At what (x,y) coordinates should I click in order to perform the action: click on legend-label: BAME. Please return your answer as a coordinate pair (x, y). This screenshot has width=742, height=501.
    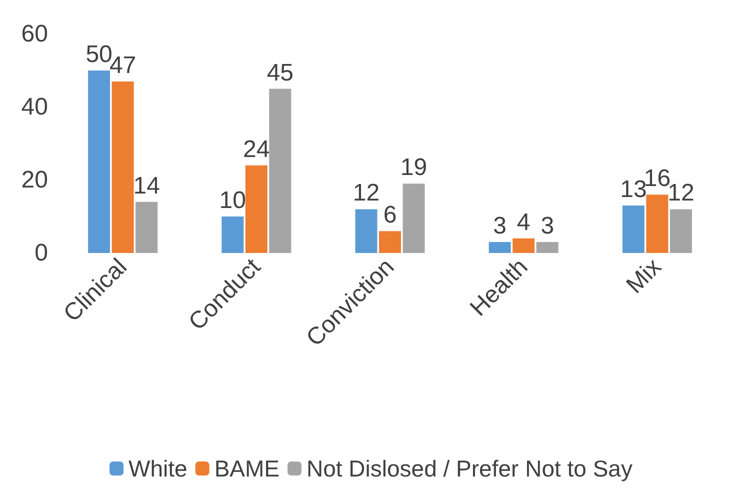
    Looking at the image, I should click on (247, 469).